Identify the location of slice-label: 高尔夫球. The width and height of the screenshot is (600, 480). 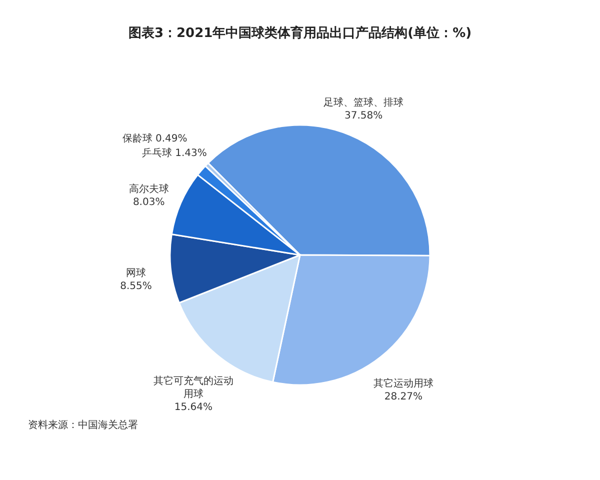
(148, 188).